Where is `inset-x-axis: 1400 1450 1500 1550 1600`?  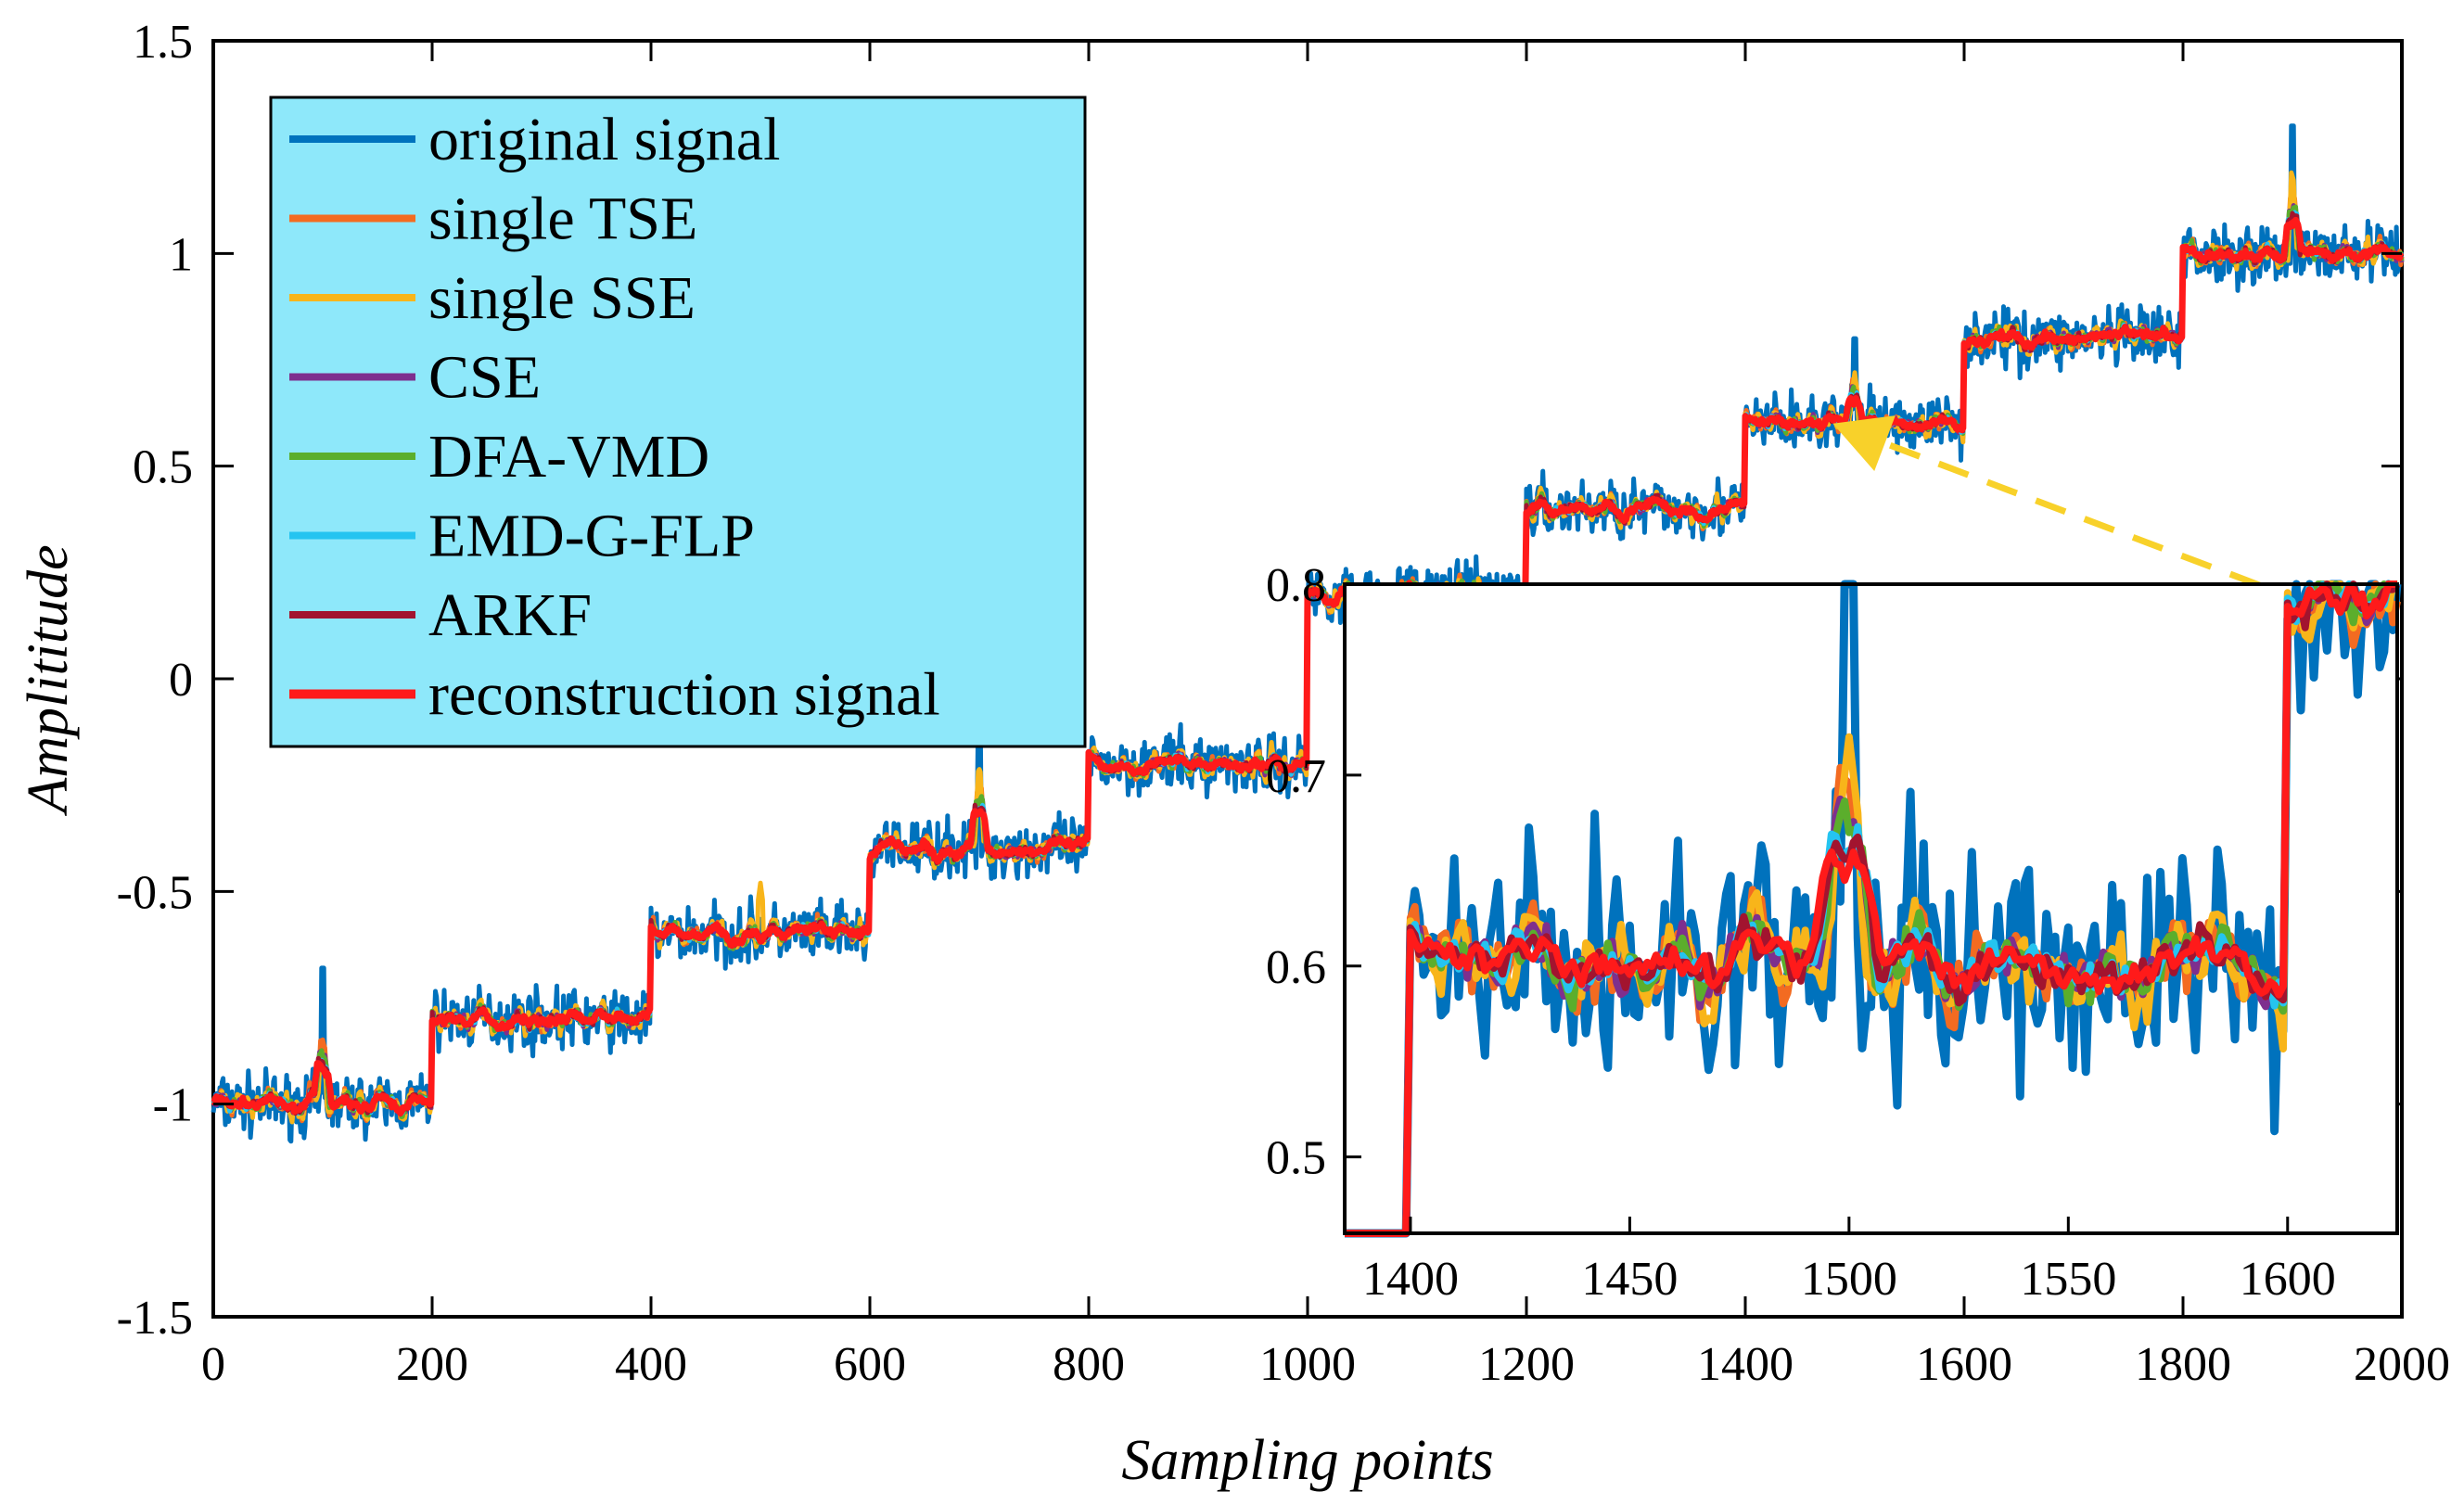
inset-x-axis: 1400 1450 1500 1550 1600 is located at coordinates (1849, 1261).